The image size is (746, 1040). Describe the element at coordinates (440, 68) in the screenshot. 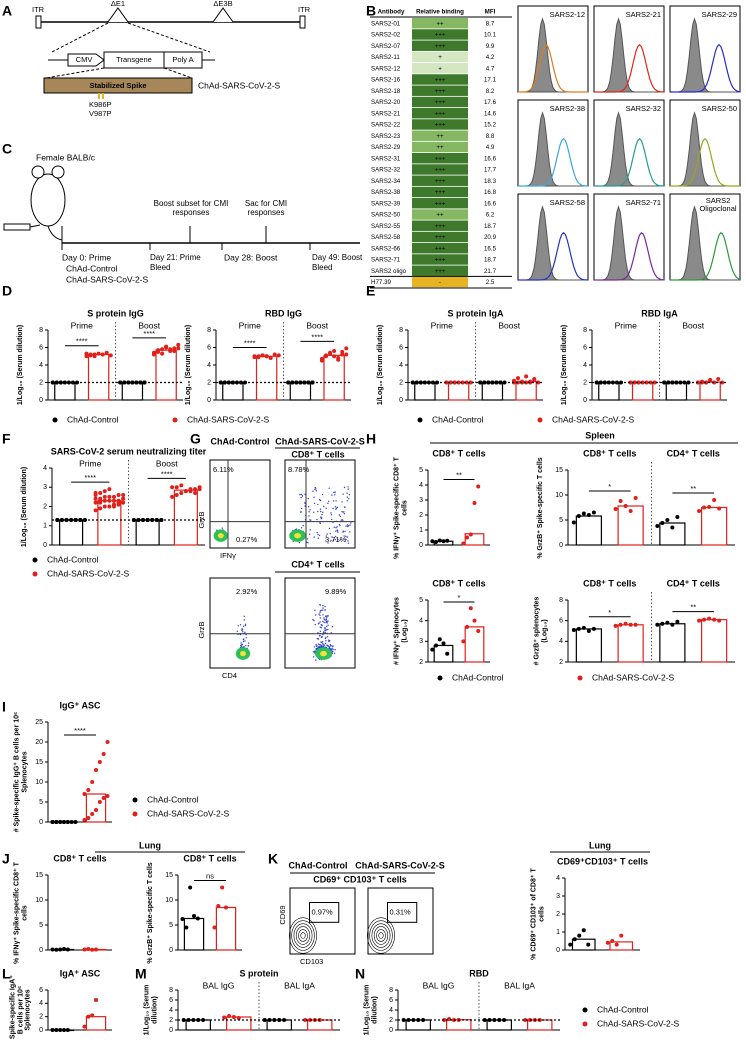

I see `table-cell: +` at that location.